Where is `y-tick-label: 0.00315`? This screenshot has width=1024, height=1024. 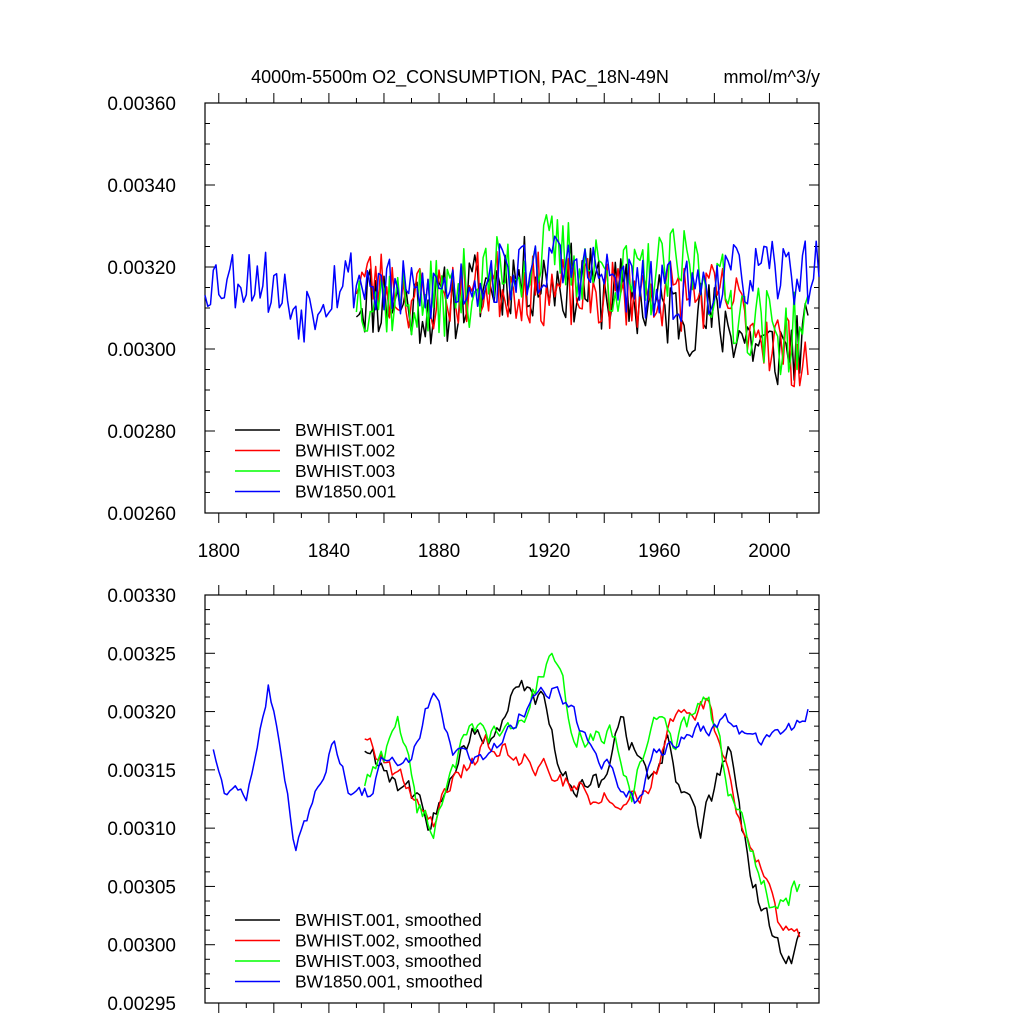
y-tick-label: 0.00315 is located at coordinates (141, 771).